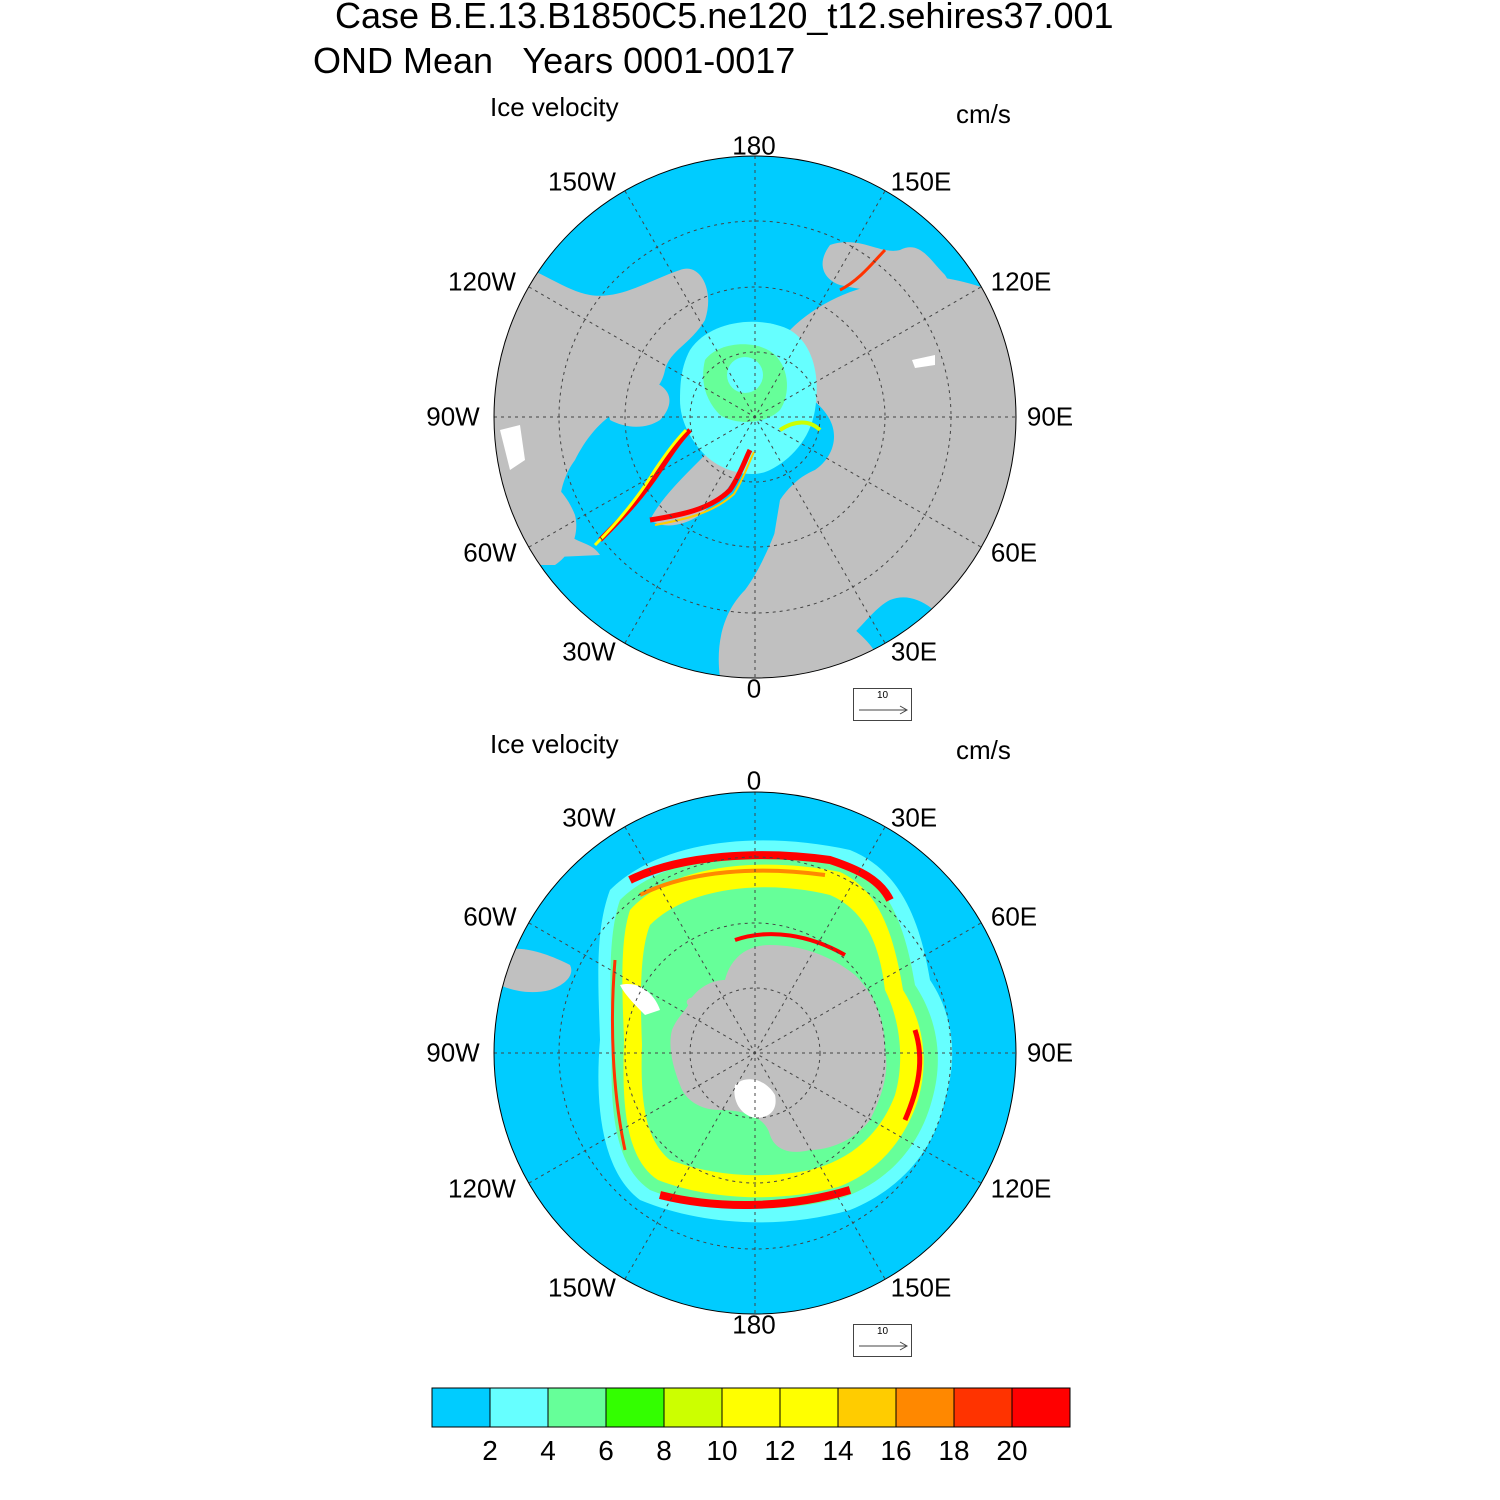 Image resolution: width=1500 pixels, height=1500 pixels. Describe the element at coordinates (554, 744) in the screenshot. I see `south-panel-label: Ice velocity` at that location.